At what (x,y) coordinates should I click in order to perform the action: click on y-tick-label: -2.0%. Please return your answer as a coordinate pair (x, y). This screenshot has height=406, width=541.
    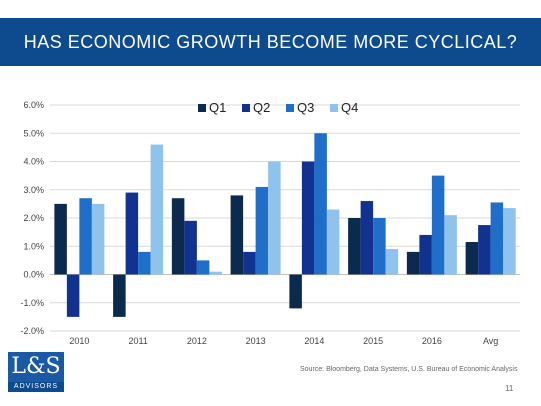
    Looking at the image, I should click on (32, 331).